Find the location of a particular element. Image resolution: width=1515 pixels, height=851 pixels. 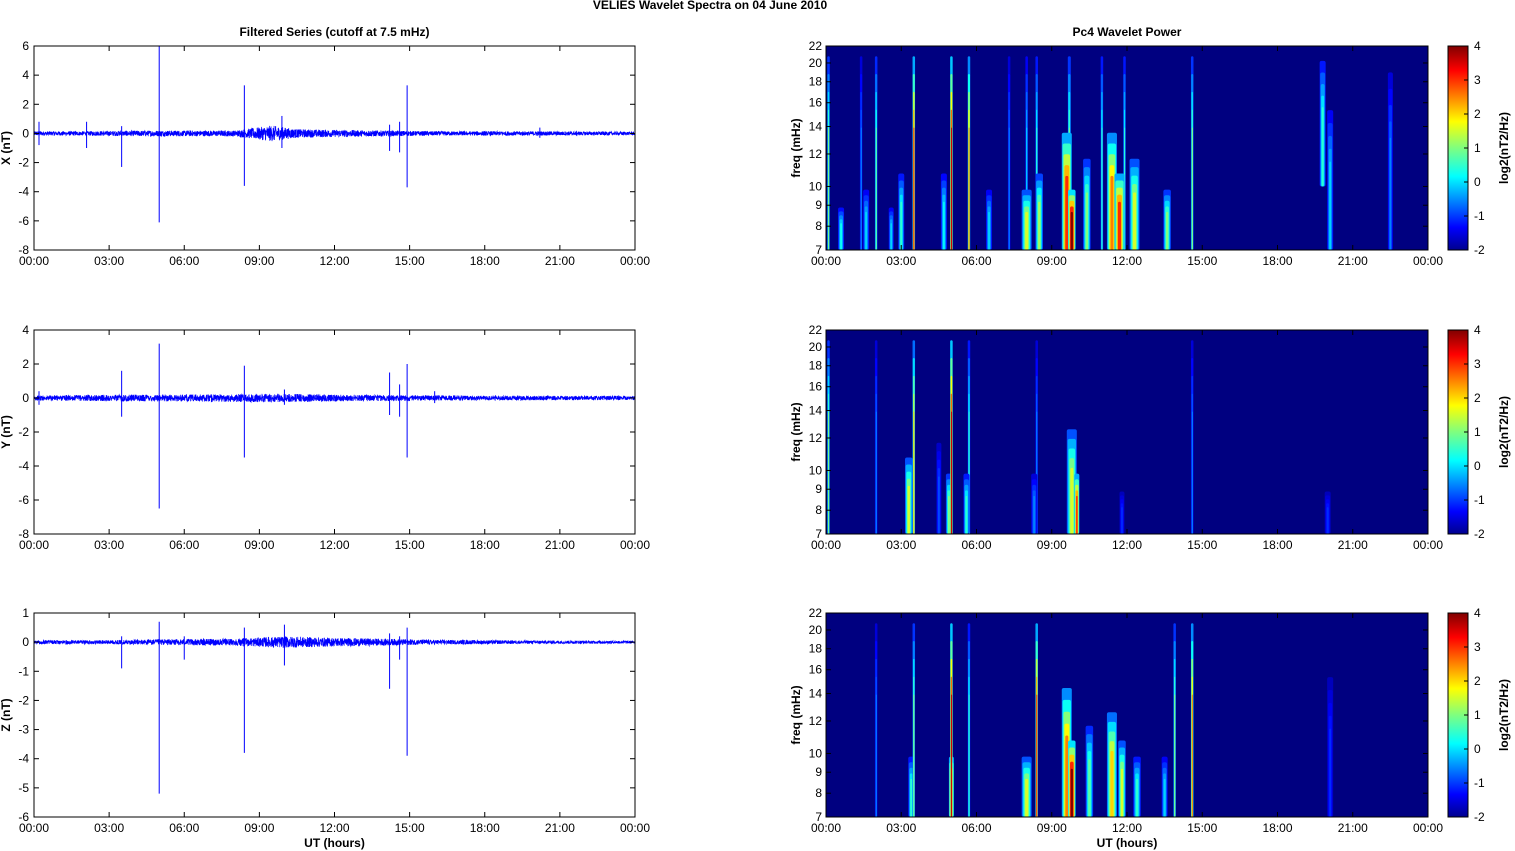

y-tick-label: 1 is located at coordinates (25, 613).